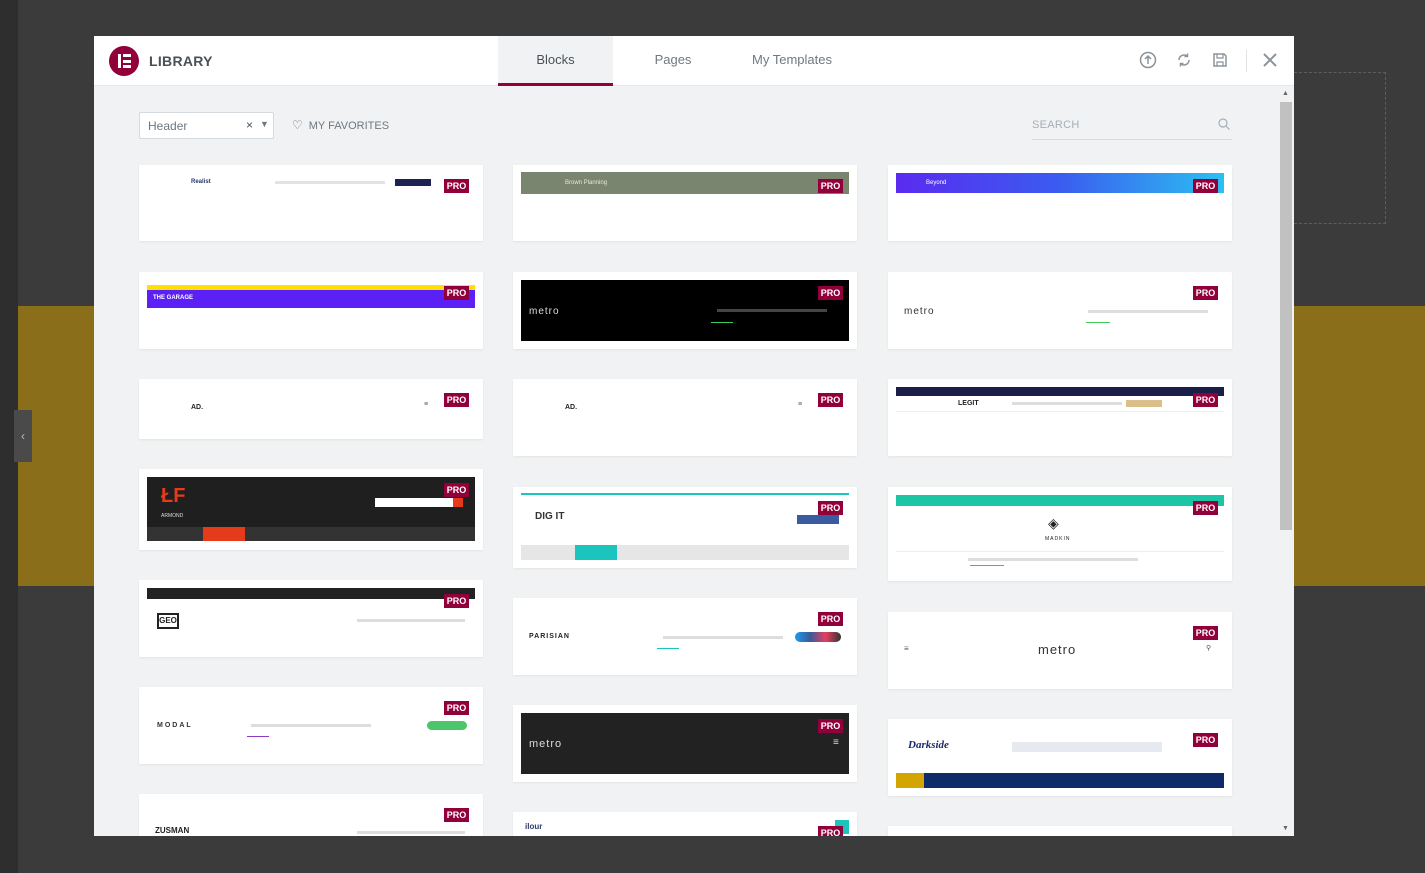 The image size is (1425, 873). What do you see at coordinates (555, 61) in the screenshot?
I see `tab-blocks: Blocks` at bounding box center [555, 61].